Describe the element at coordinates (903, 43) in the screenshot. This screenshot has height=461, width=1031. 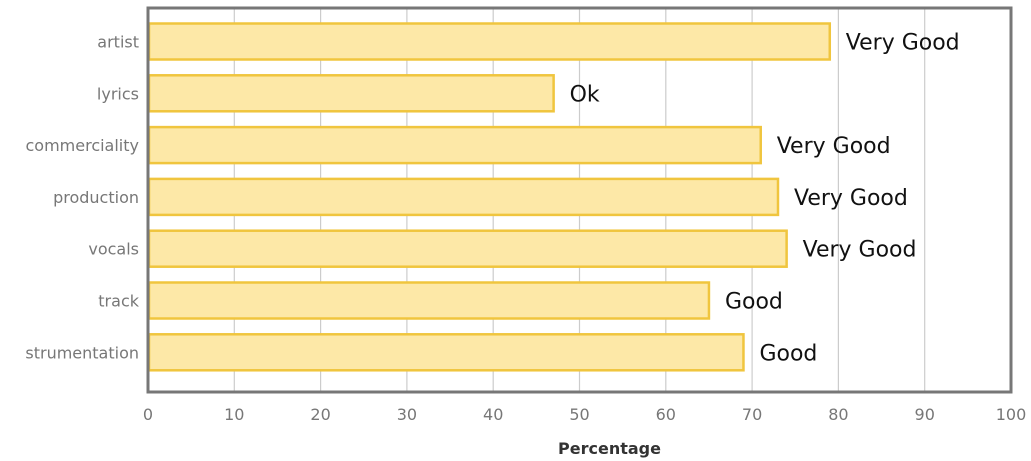
I see `bar-label-artist: Very Good` at that location.